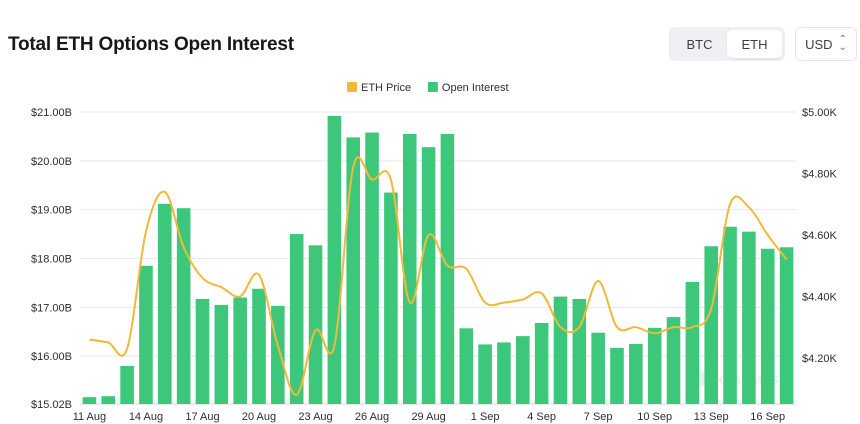 The width and height of the screenshot is (860, 424). I want to click on x-tick-label: 4 Sep, so click(541, 417).